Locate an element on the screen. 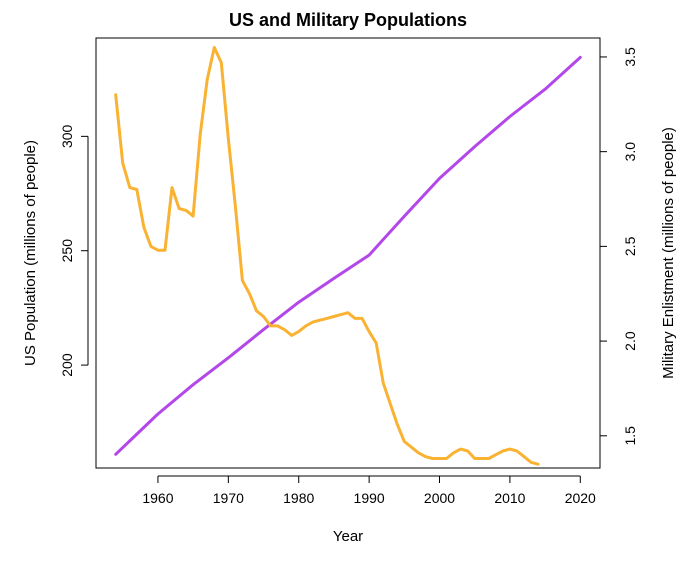 The image size is (696, 565). x-axis: 1960 1970 1980 1990 2000 2010 2020 is located at coordinates (369, 490).